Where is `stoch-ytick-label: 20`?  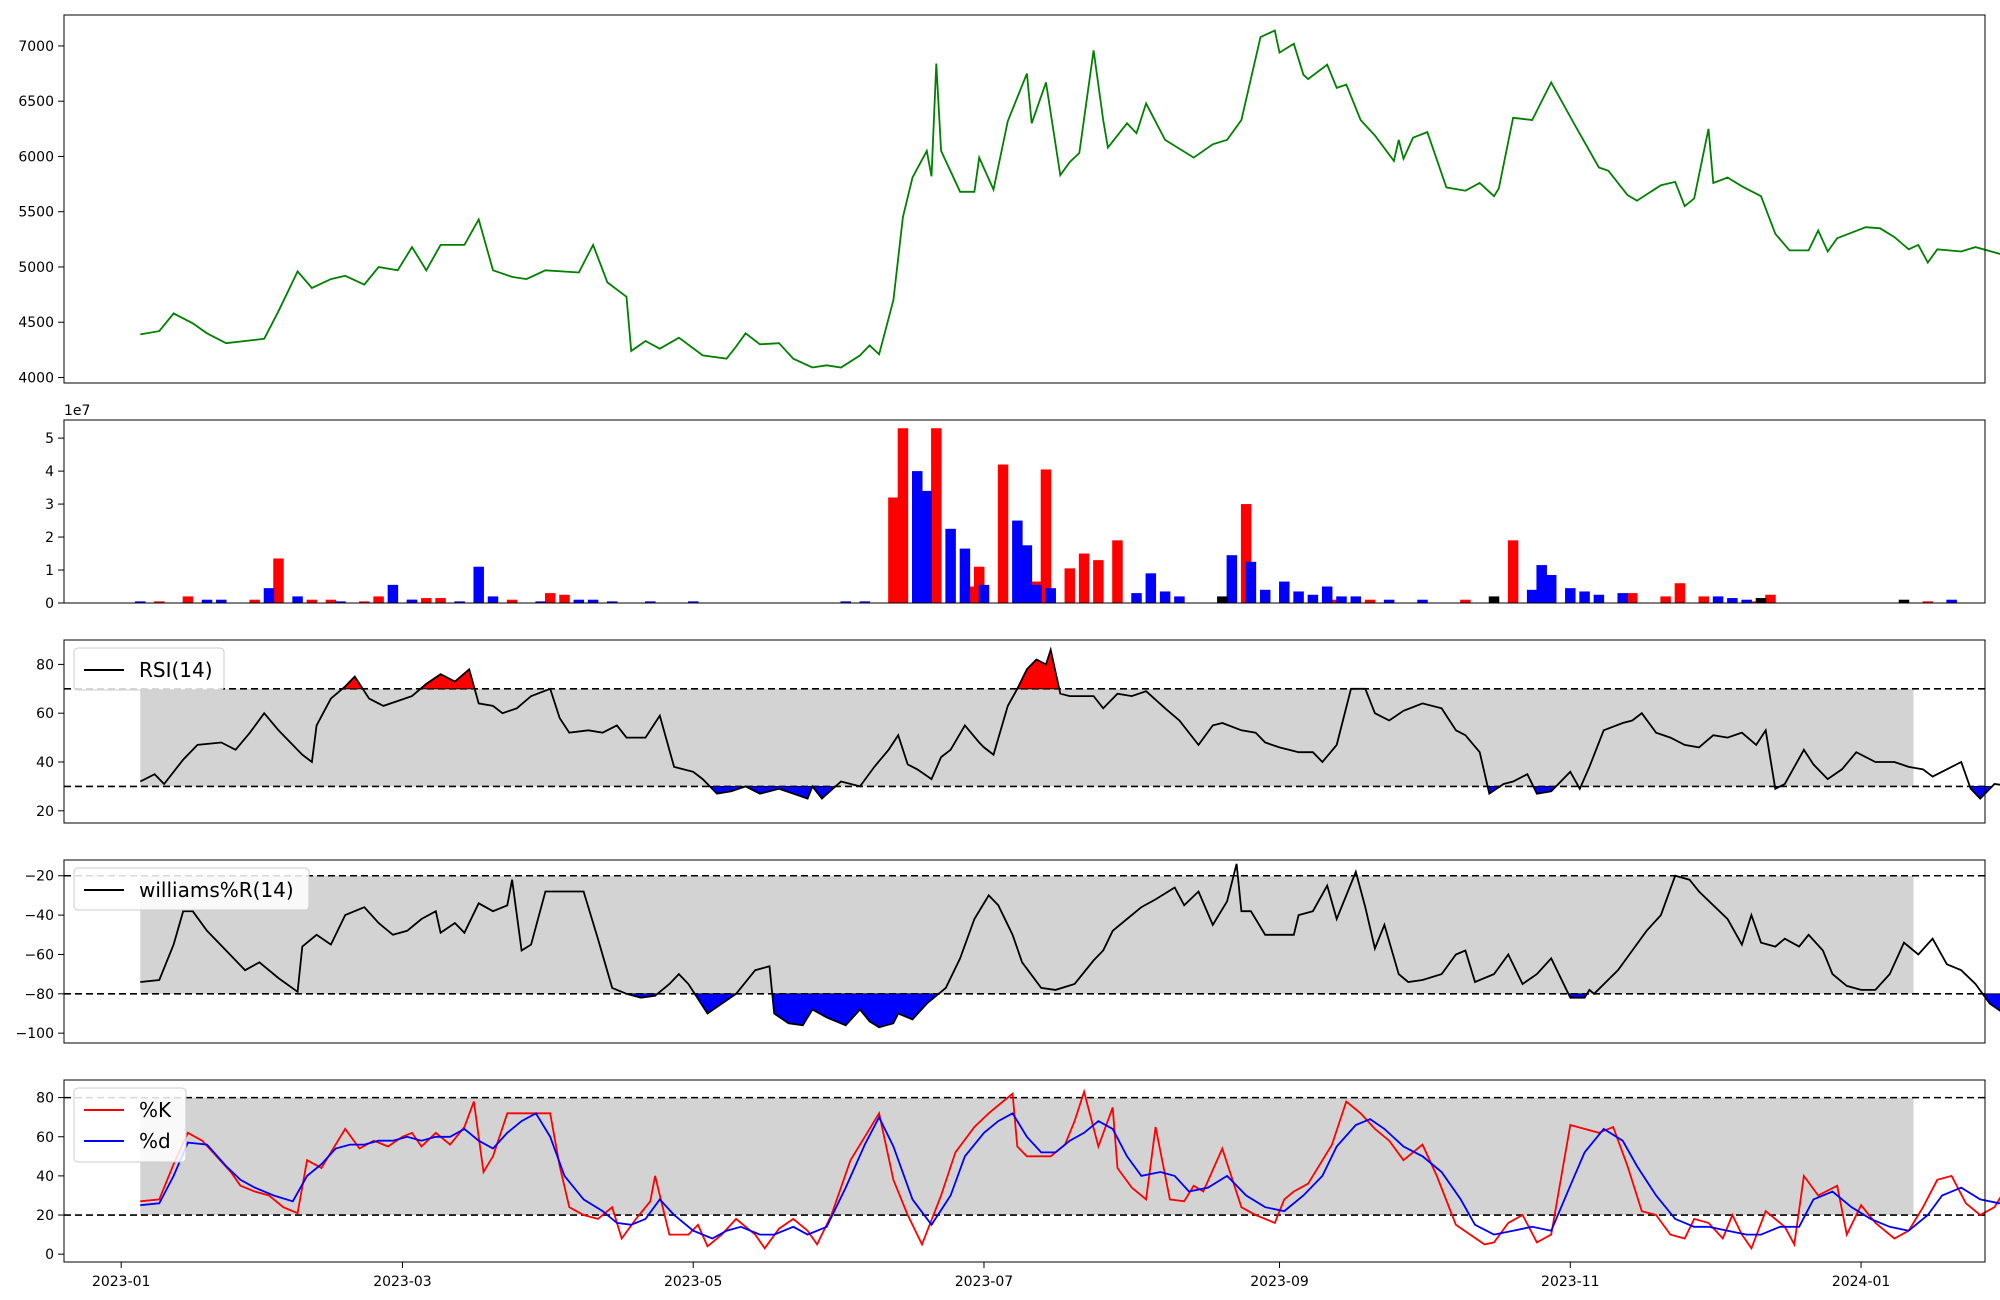
stoch-ytick-label: 20 is located at coordinates (45, 1216).